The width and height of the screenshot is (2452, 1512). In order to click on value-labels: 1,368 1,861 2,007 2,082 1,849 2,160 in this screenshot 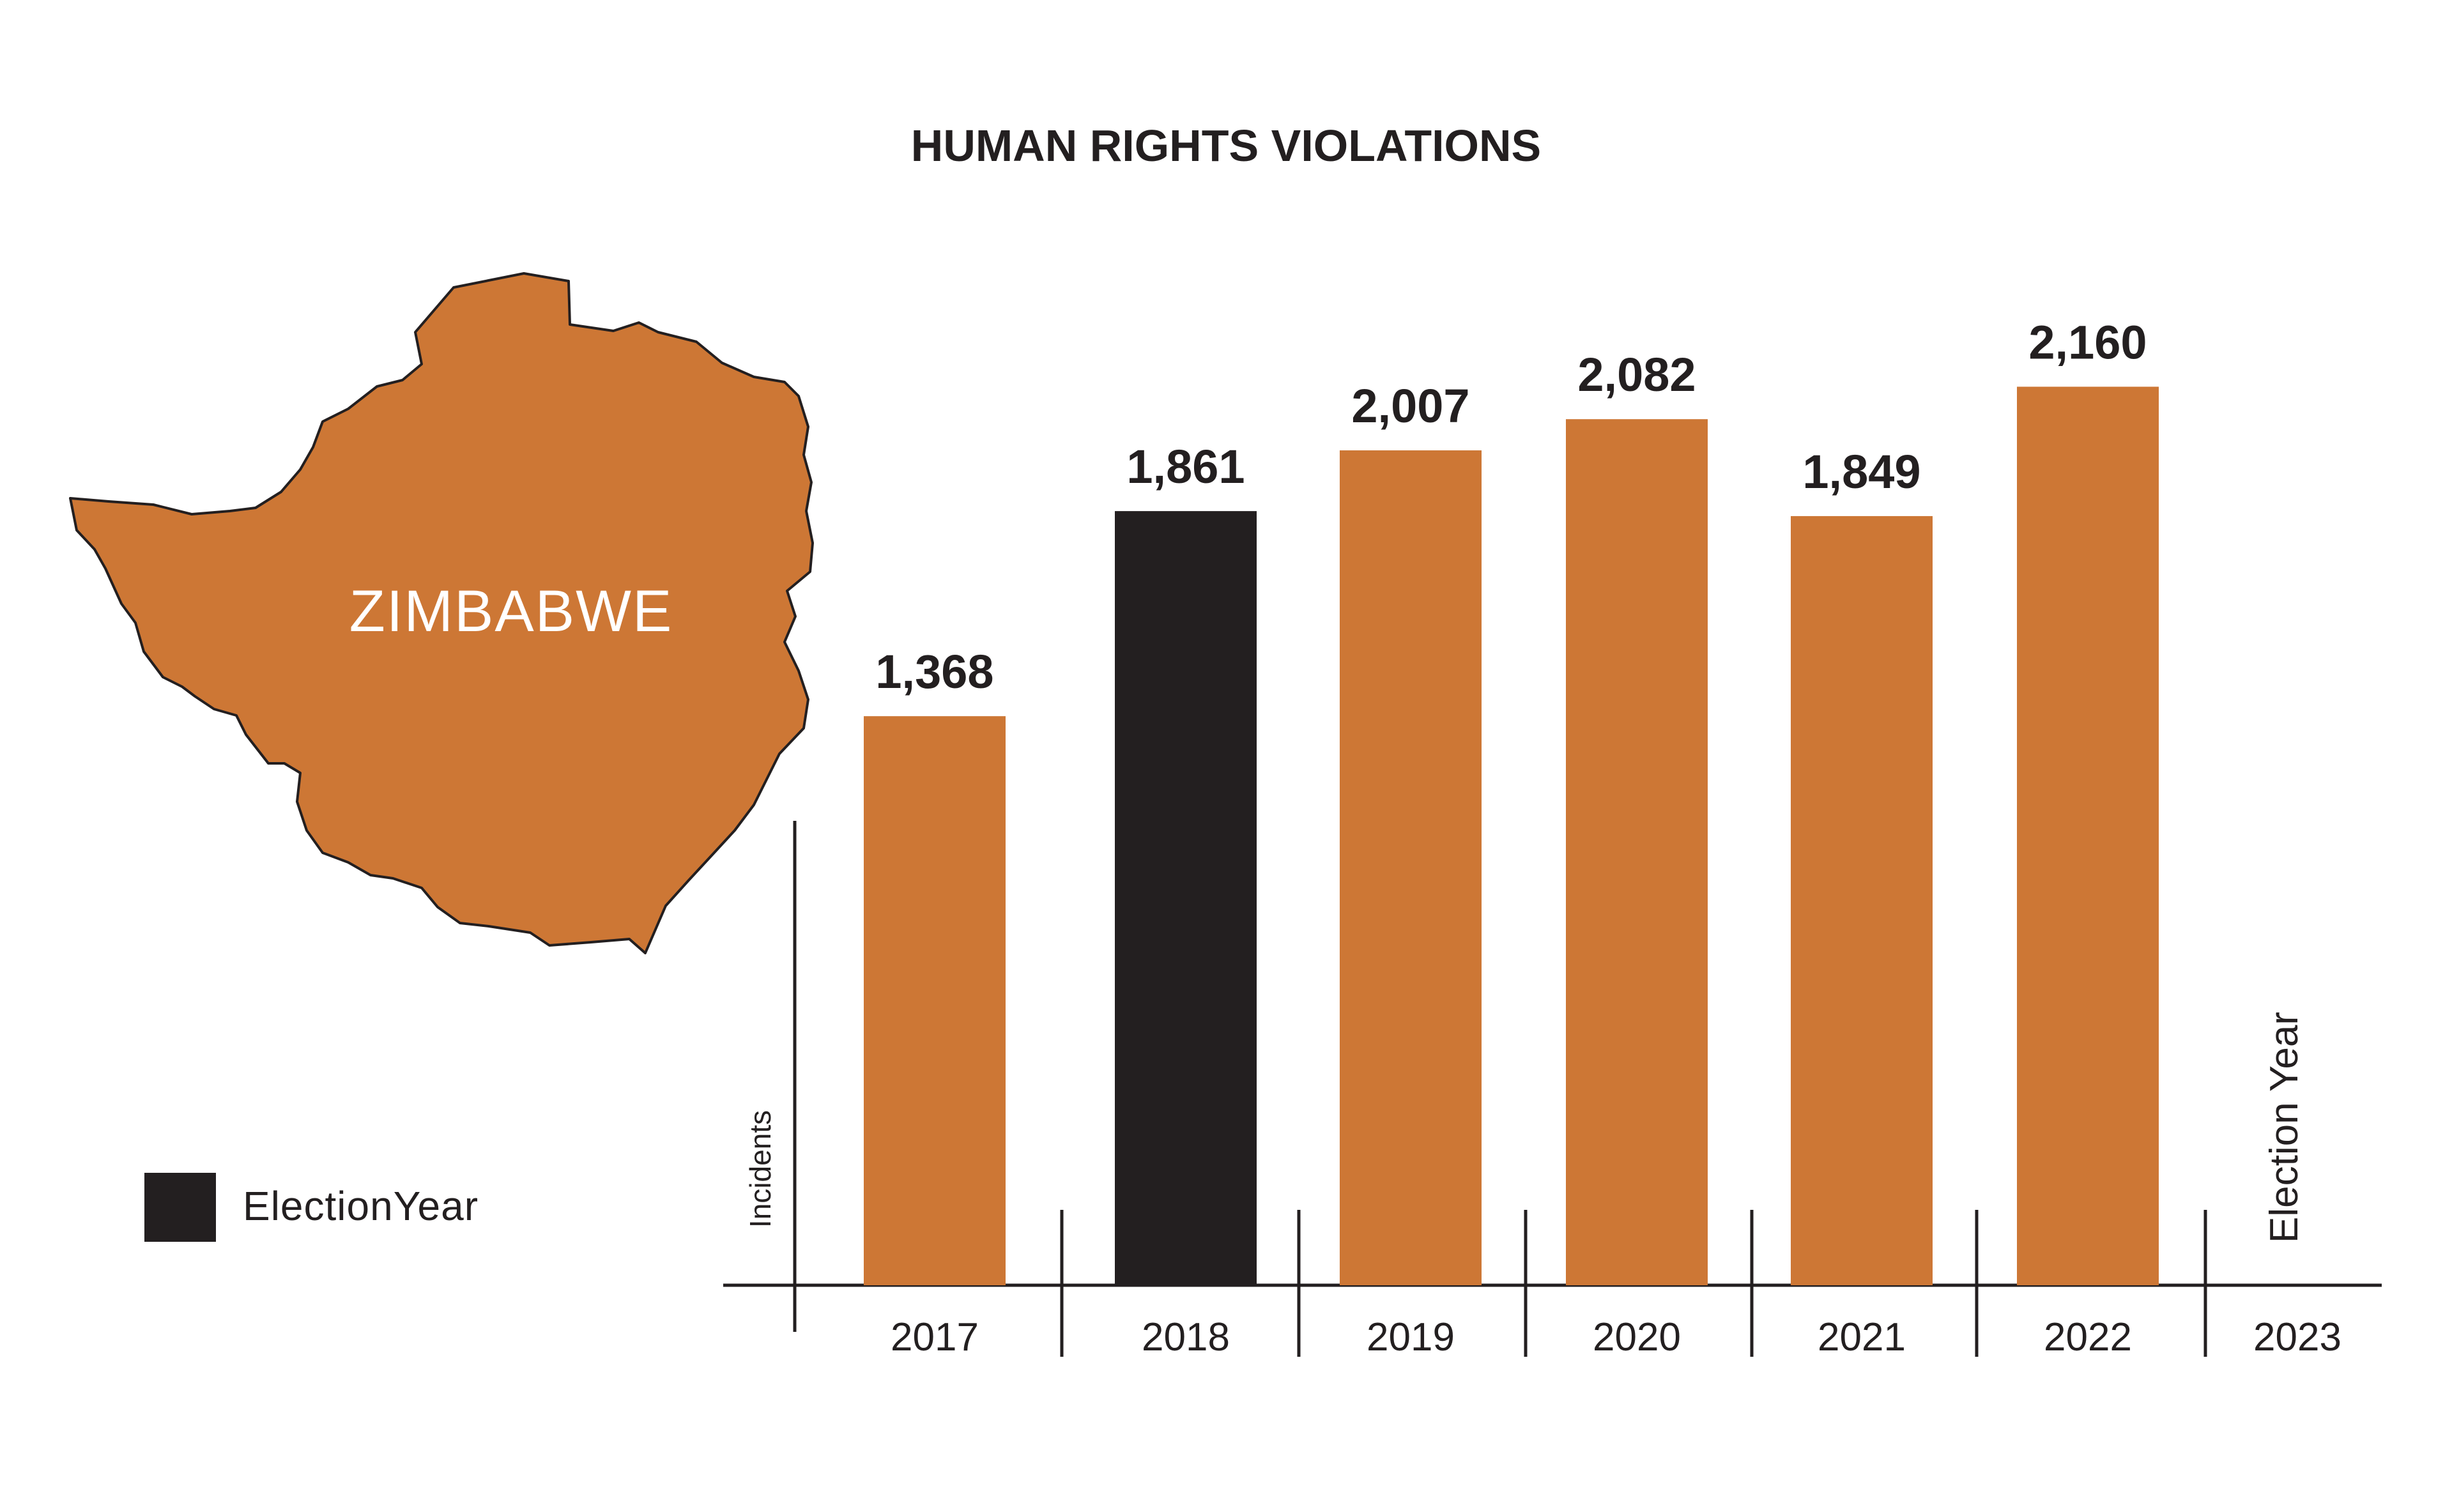, I will do `click(1511, 507)`.